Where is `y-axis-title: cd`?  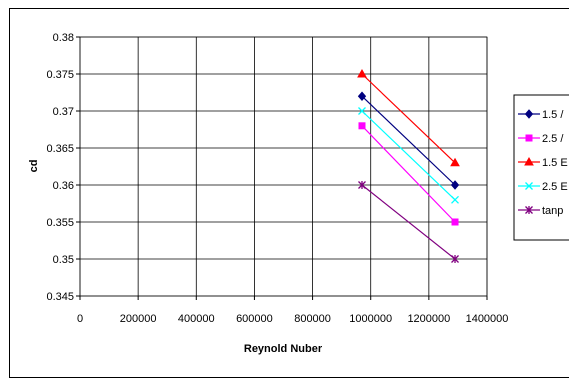 y-axis-title: cd is located at coordinates (34, 166).